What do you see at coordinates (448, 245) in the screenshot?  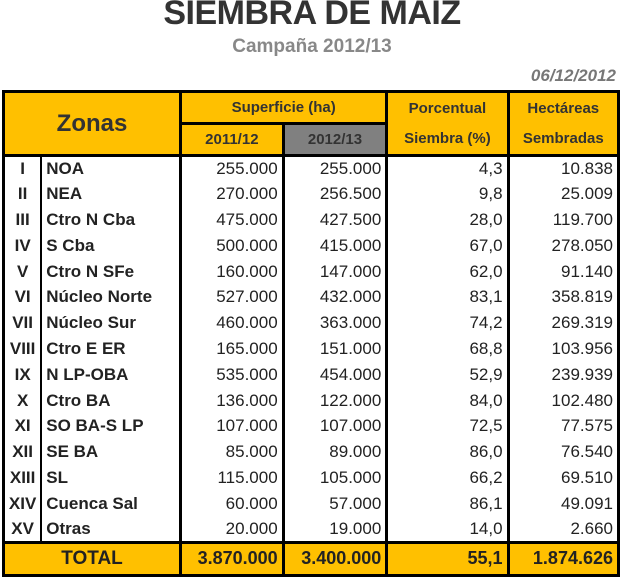 I see `sown-percent: 67,0` at bounding box center [448, 245].